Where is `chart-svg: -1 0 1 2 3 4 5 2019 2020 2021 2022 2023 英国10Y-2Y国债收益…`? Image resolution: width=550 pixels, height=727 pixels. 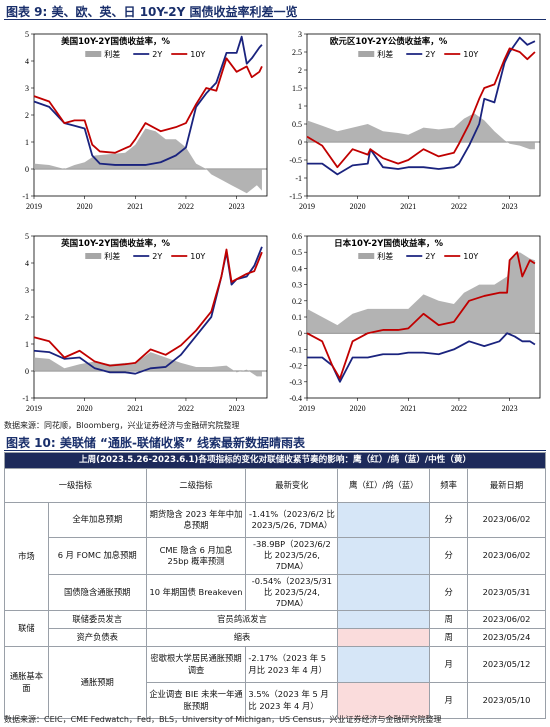
chart-svg: -1 0 1 2 3 4 5 2019 2020 2021 2022 2023 英国10Y-2Y国债收益… is located at coordinates (145, 322).